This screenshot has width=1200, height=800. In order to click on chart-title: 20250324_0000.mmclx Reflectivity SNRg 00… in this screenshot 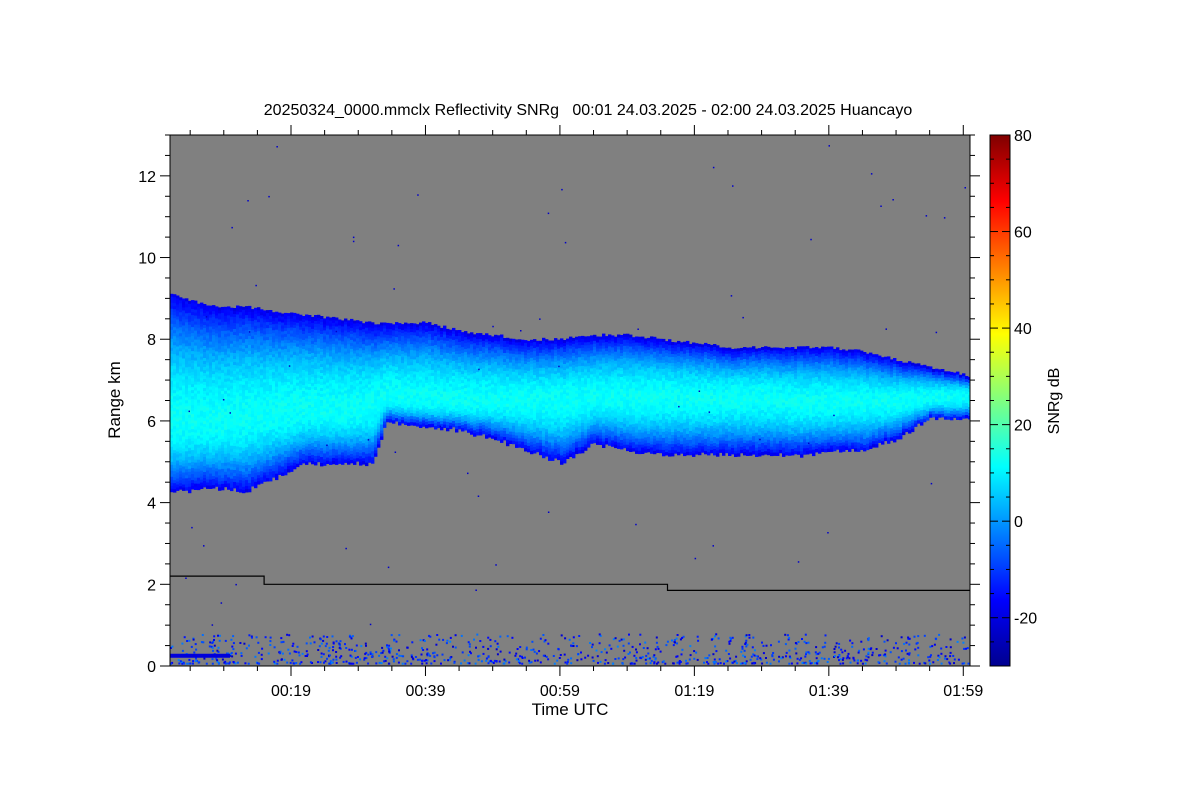, I will do `click(588, 110)`.